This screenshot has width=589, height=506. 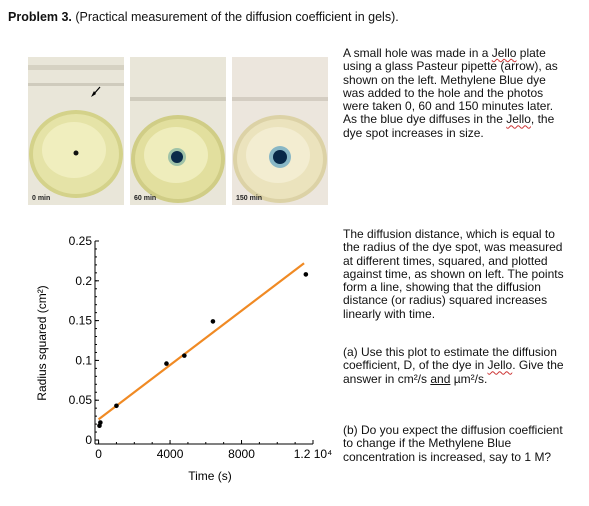 I want to click on petri-dish-0-min, so click(x=76, y=131).